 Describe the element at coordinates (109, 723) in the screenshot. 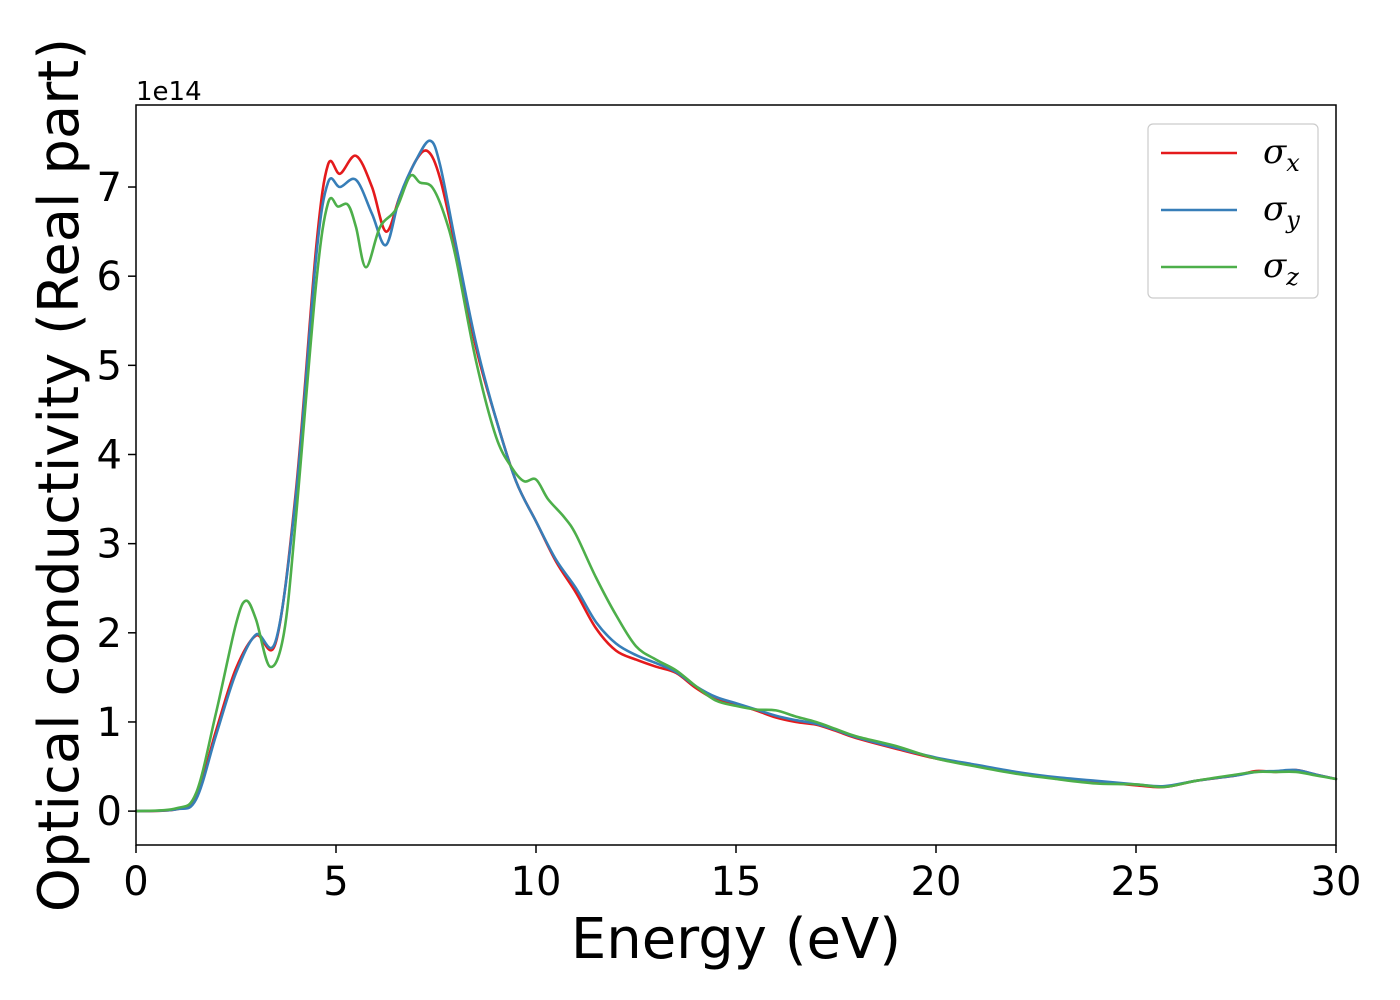

I see `y-tick-label: 1` at that location.